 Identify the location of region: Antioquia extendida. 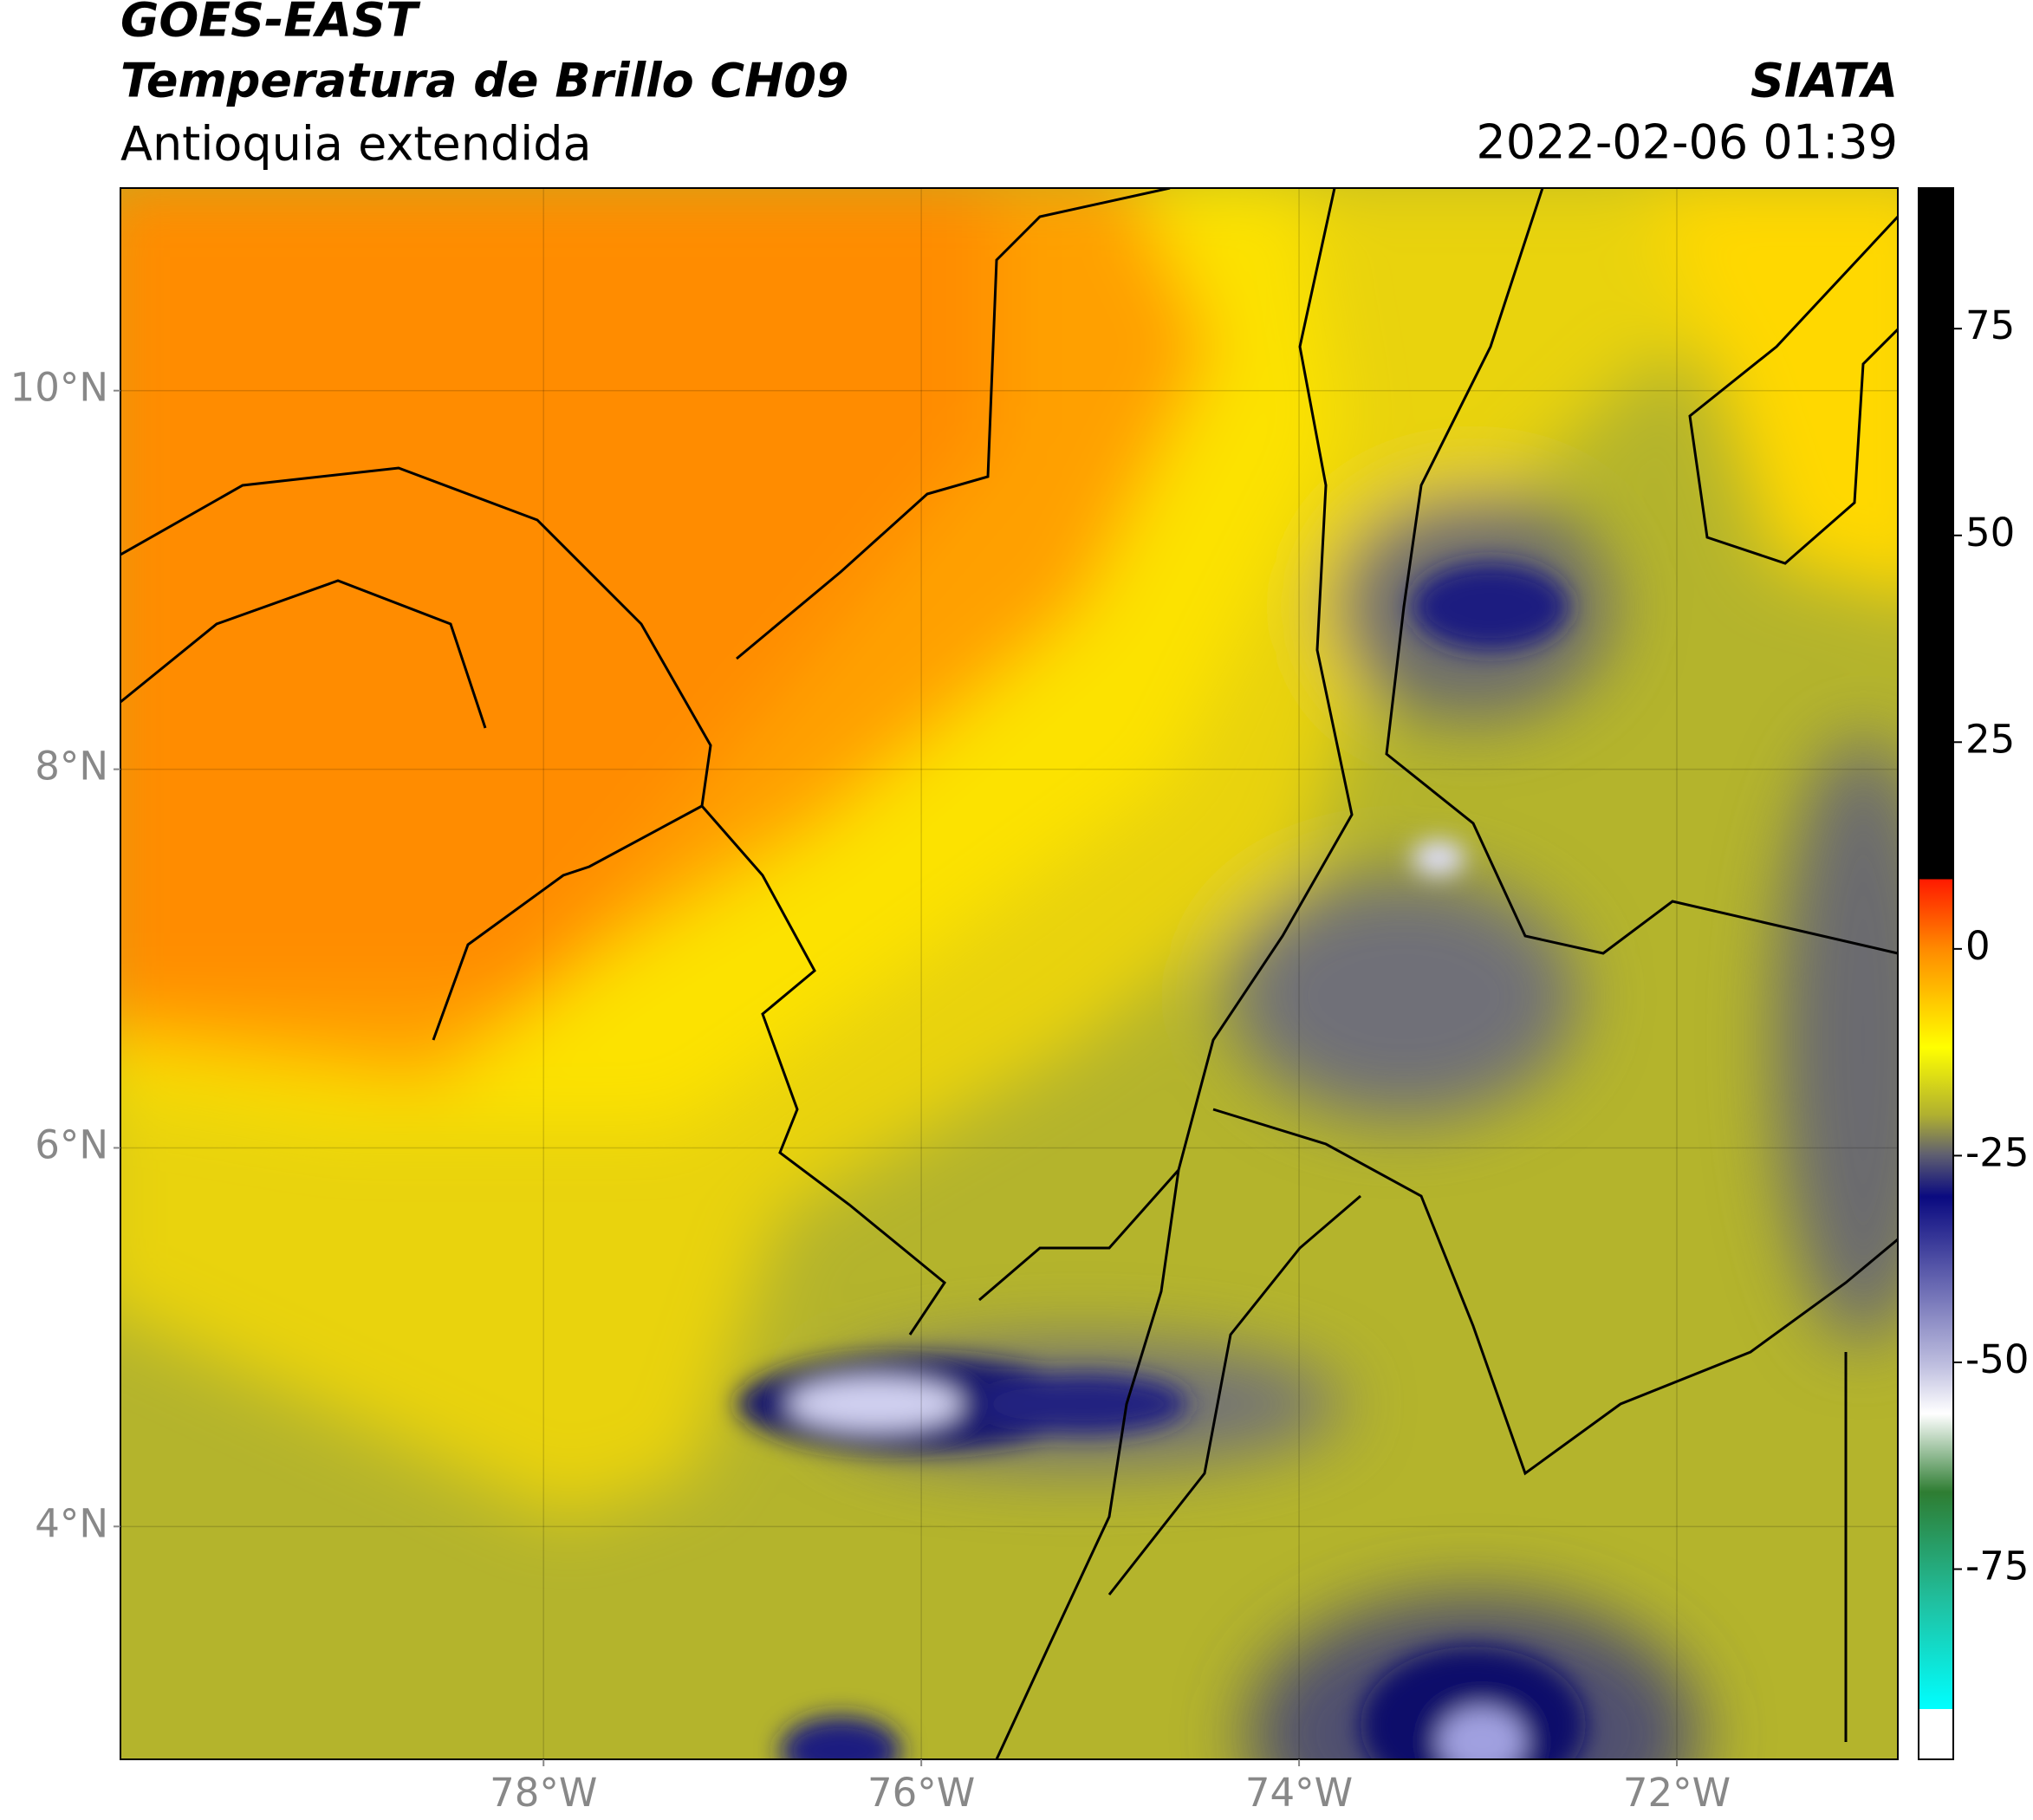
(356, 144).